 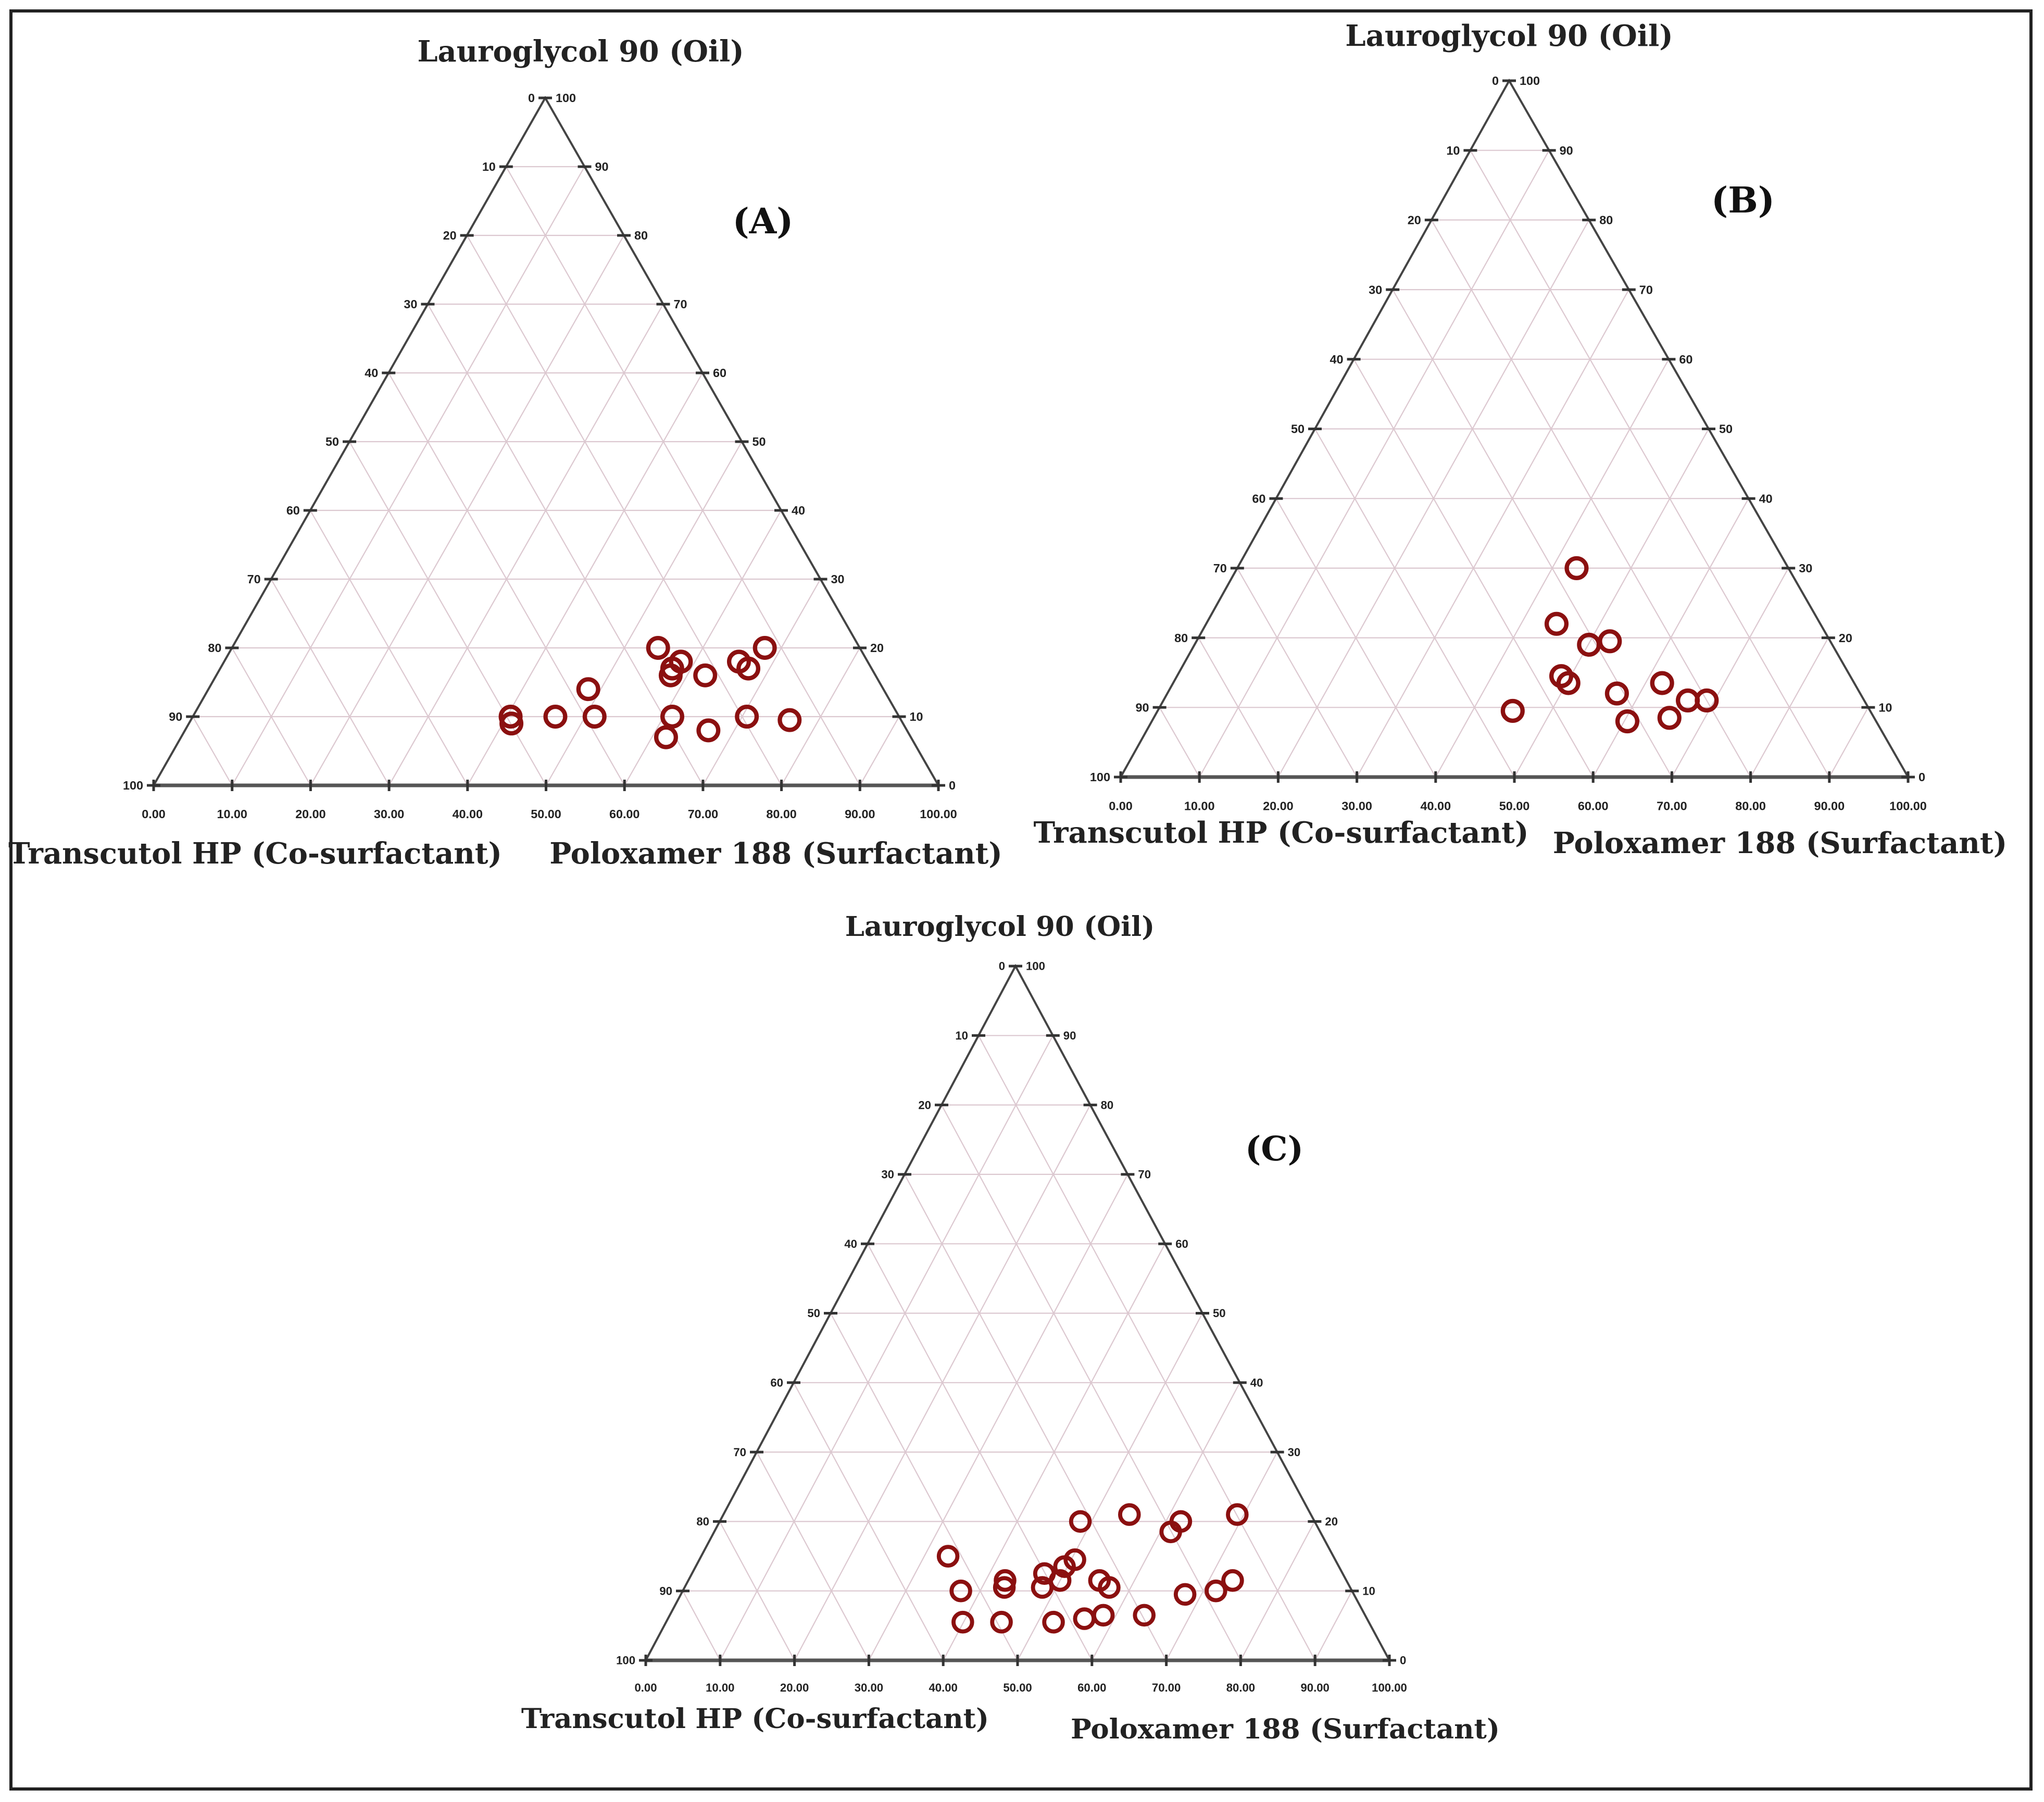 I want to click on panel-label: (A), so click(x=763, y=221).